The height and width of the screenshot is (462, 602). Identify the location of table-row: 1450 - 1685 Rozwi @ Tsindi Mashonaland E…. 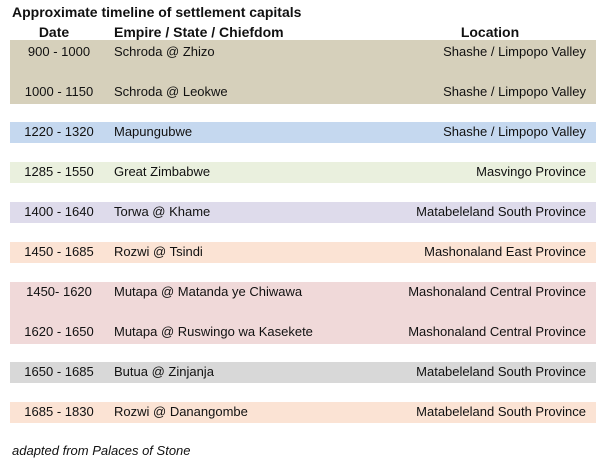
(301, 252).